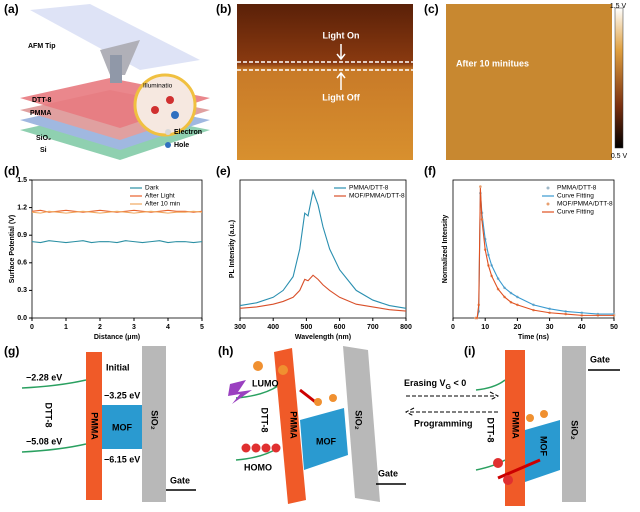 The width and height of the screenshot is (640, 512). What do you see at coordinates (453, 327) in the screenshot?
I see `x-tick-label: 0` at bounding box center [453, 327].